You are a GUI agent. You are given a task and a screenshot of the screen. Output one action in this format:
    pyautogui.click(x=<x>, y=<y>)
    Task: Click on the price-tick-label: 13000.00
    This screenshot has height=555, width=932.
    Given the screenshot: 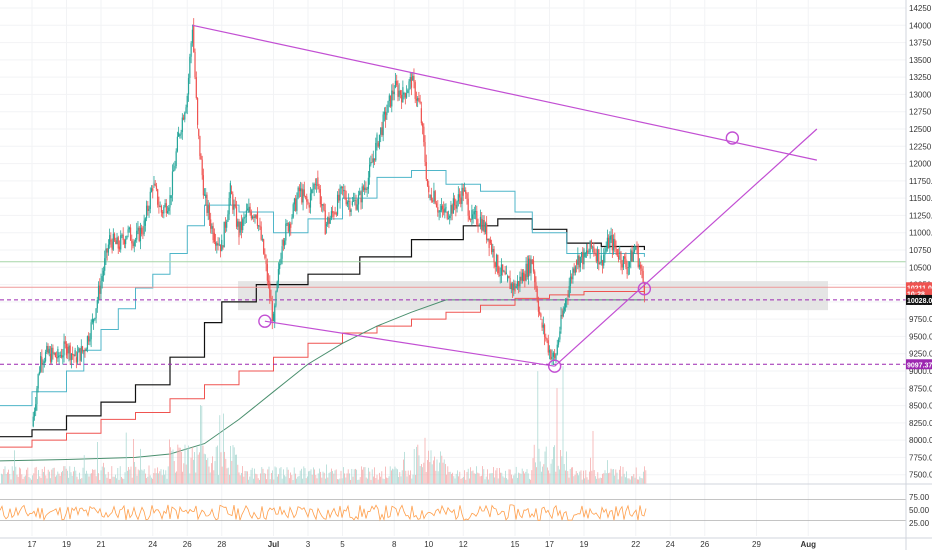 What is the action you would take?
    pyautogui.click(x=920, y=94)
    